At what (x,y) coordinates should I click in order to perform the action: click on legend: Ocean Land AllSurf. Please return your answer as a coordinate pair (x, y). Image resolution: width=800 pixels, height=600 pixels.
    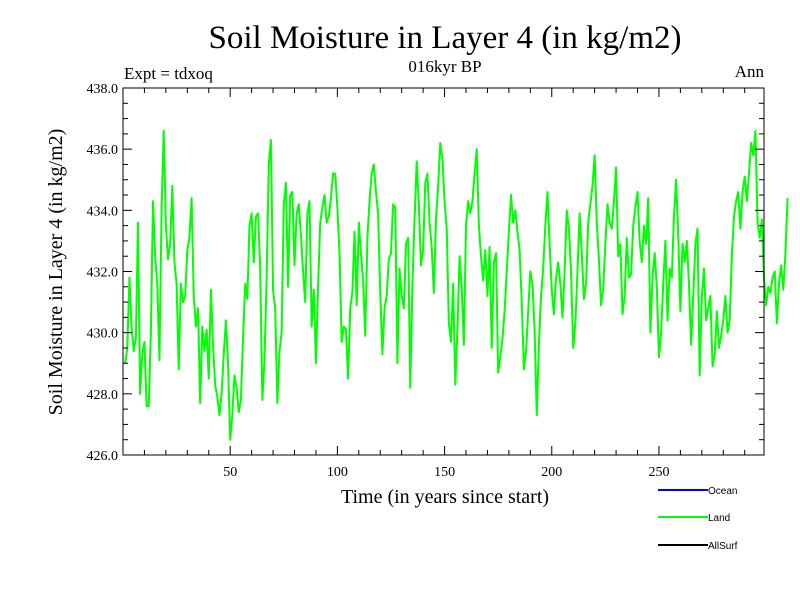
    Looking at the image, I should click on (698, 519).